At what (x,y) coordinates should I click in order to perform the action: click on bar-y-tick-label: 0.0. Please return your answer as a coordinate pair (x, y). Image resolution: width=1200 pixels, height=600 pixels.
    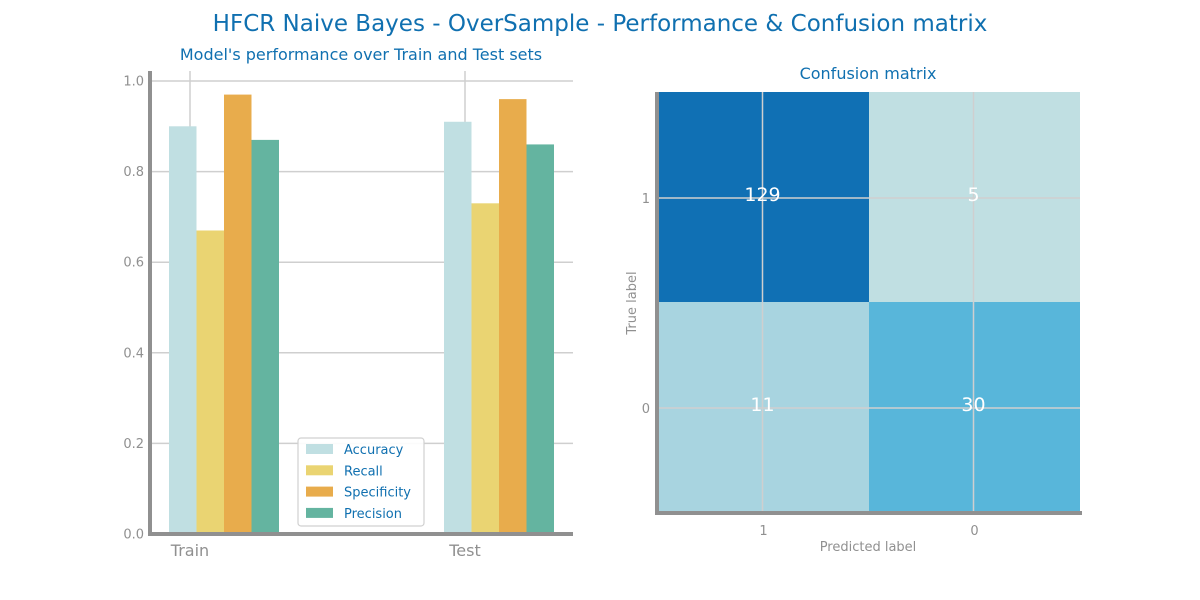
    Looking at the image, I should click on (133, 535).